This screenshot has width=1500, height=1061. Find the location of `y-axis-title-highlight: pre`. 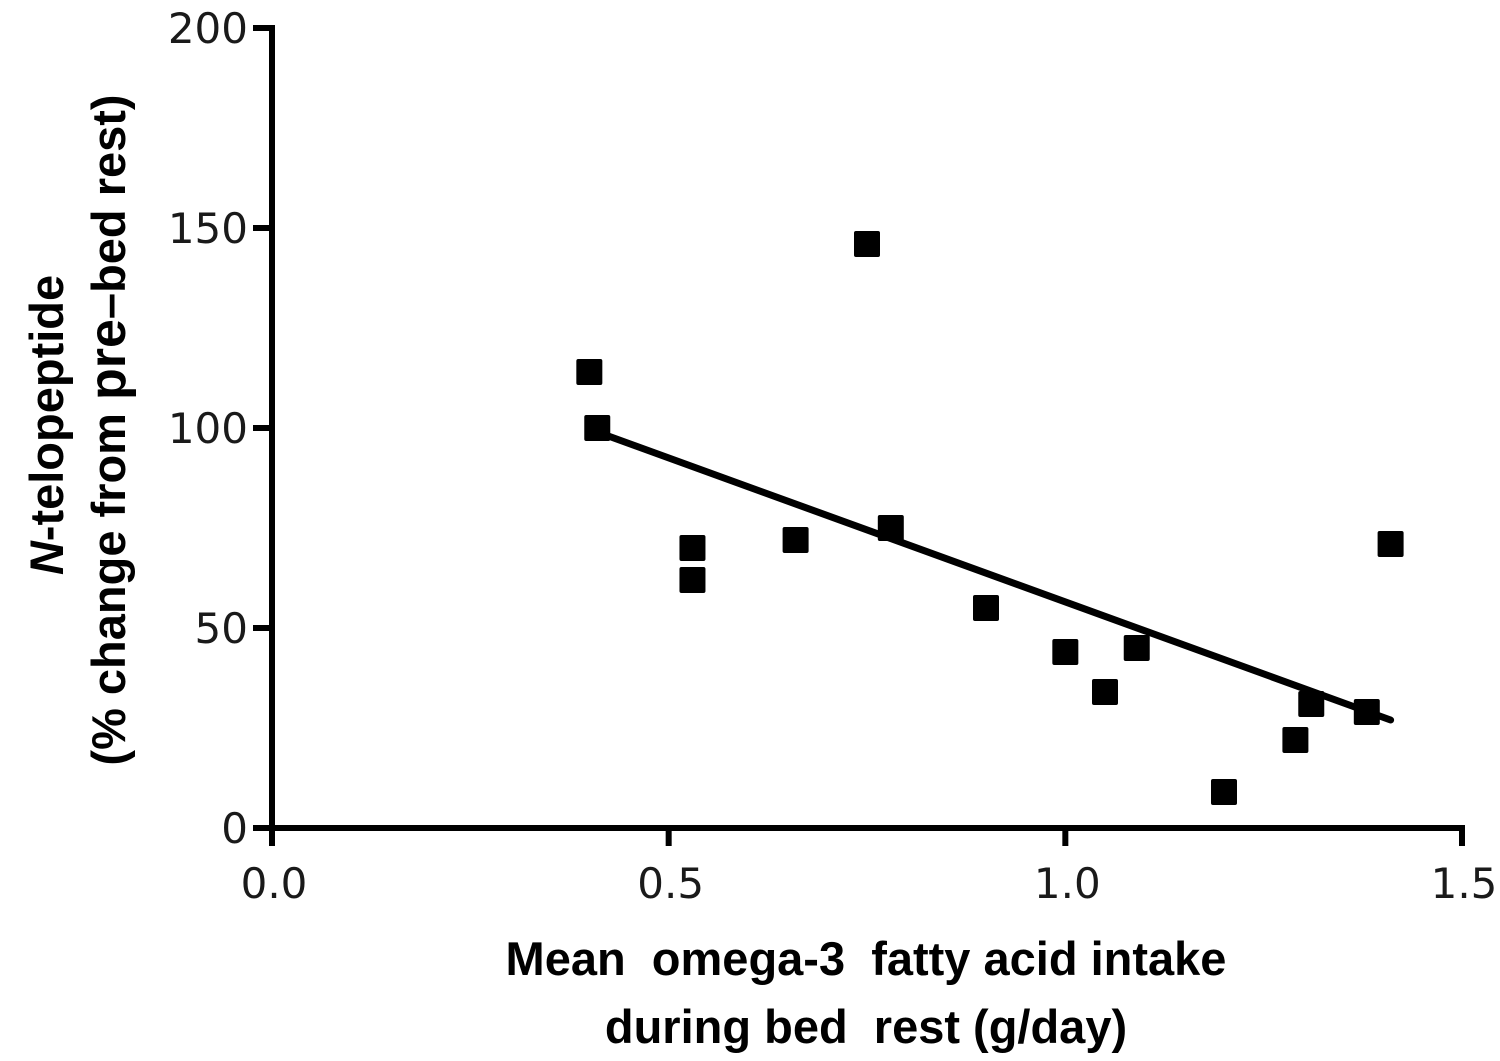

y-axis-title-highlight: pre is located at coordinates (108, 359).